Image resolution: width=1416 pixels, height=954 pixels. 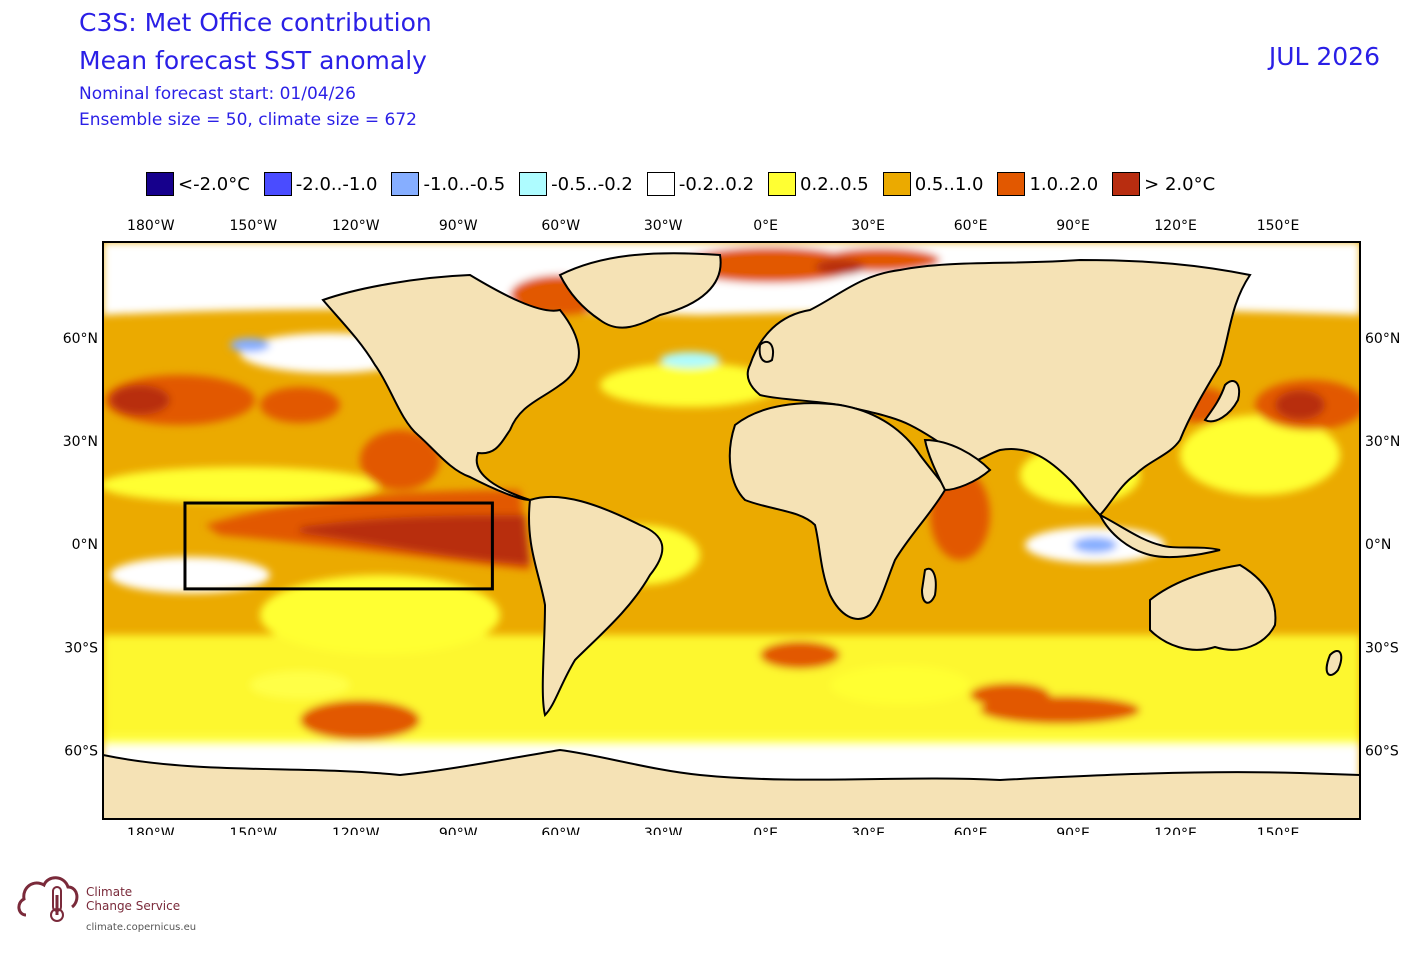 I want to click on legend-item: 0.2..0.5, so click(x=818, y=184).